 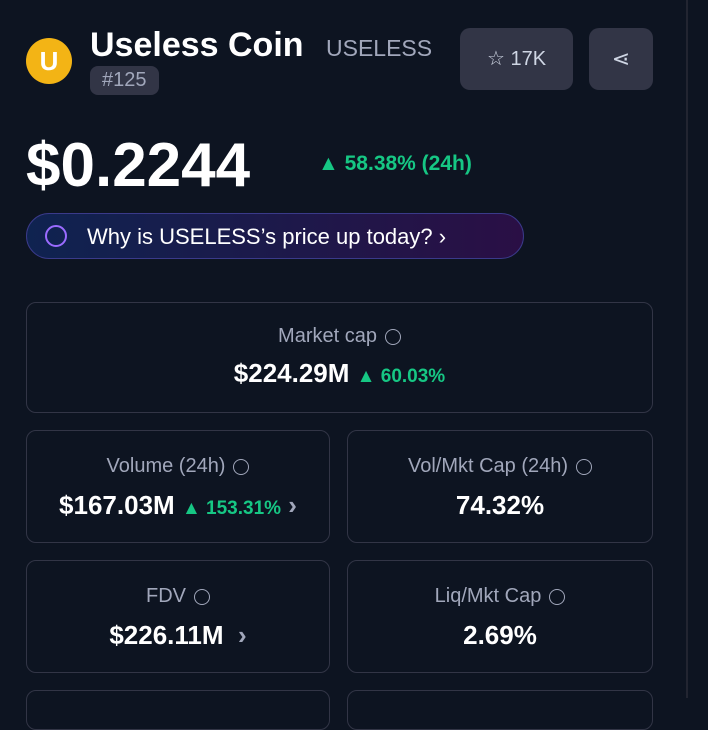 I want to click on stat-card: Vol/Mkt Cap (24h) 74.32%, so click(x=500, y=486).